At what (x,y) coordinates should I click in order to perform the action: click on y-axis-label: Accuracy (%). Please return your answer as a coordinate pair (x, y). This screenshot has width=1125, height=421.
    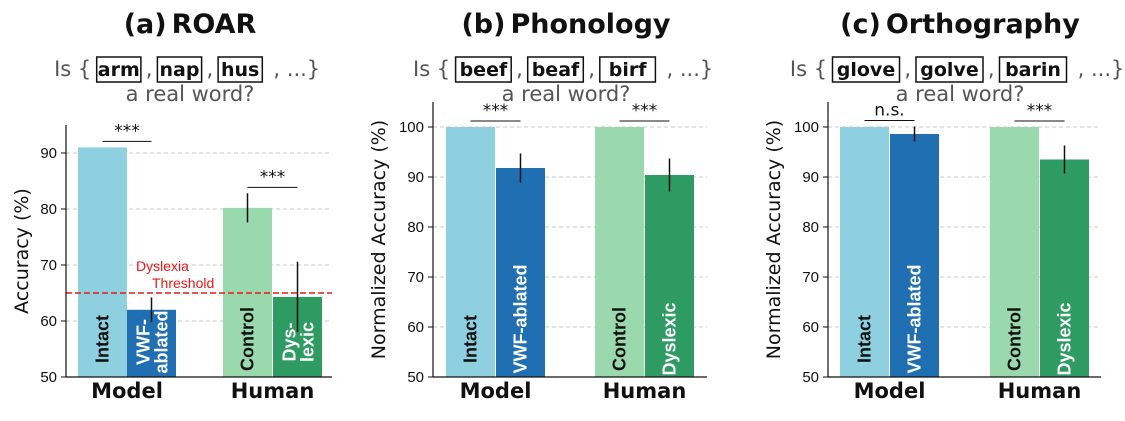
    Looking at the image, I should click on (22, 251).